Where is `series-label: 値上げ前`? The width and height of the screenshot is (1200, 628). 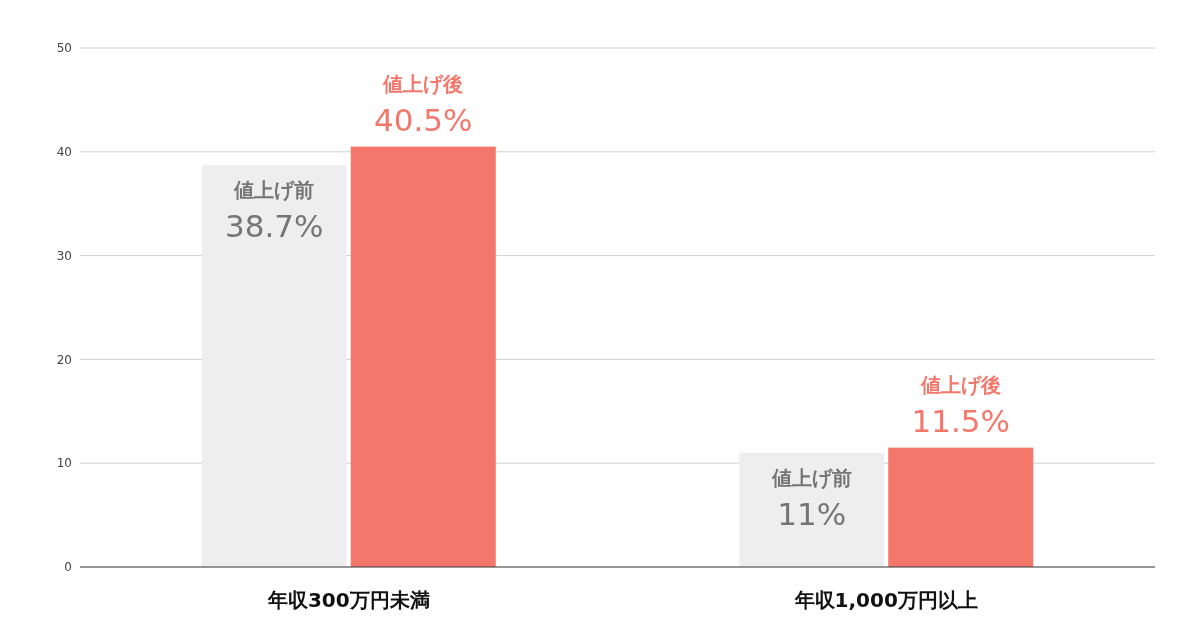 series-label: 値上げ前 is located at coordinates (274, 190).